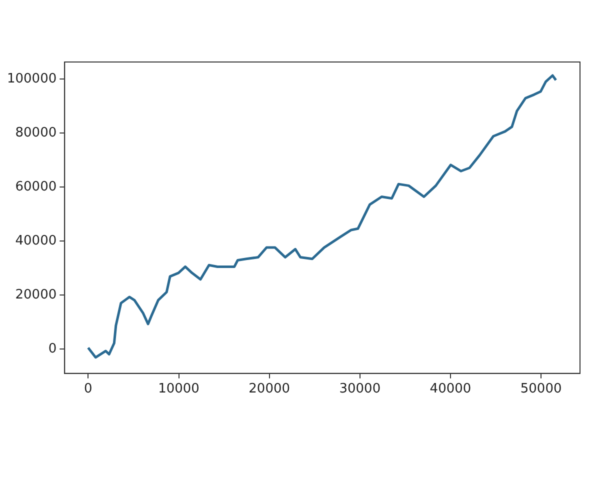 This screenshot has width=600, height=480. Describe the element at coordinates (88, 389) in the screenshot. I see `x-tick-label: 0` at that location.